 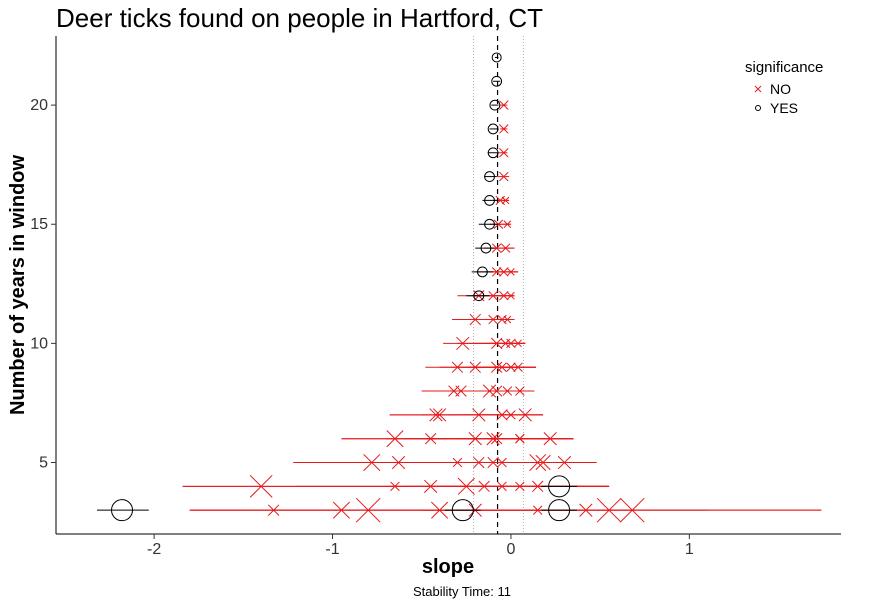 I want to click on y-tick-label: 15, so click(x=39, y=224).